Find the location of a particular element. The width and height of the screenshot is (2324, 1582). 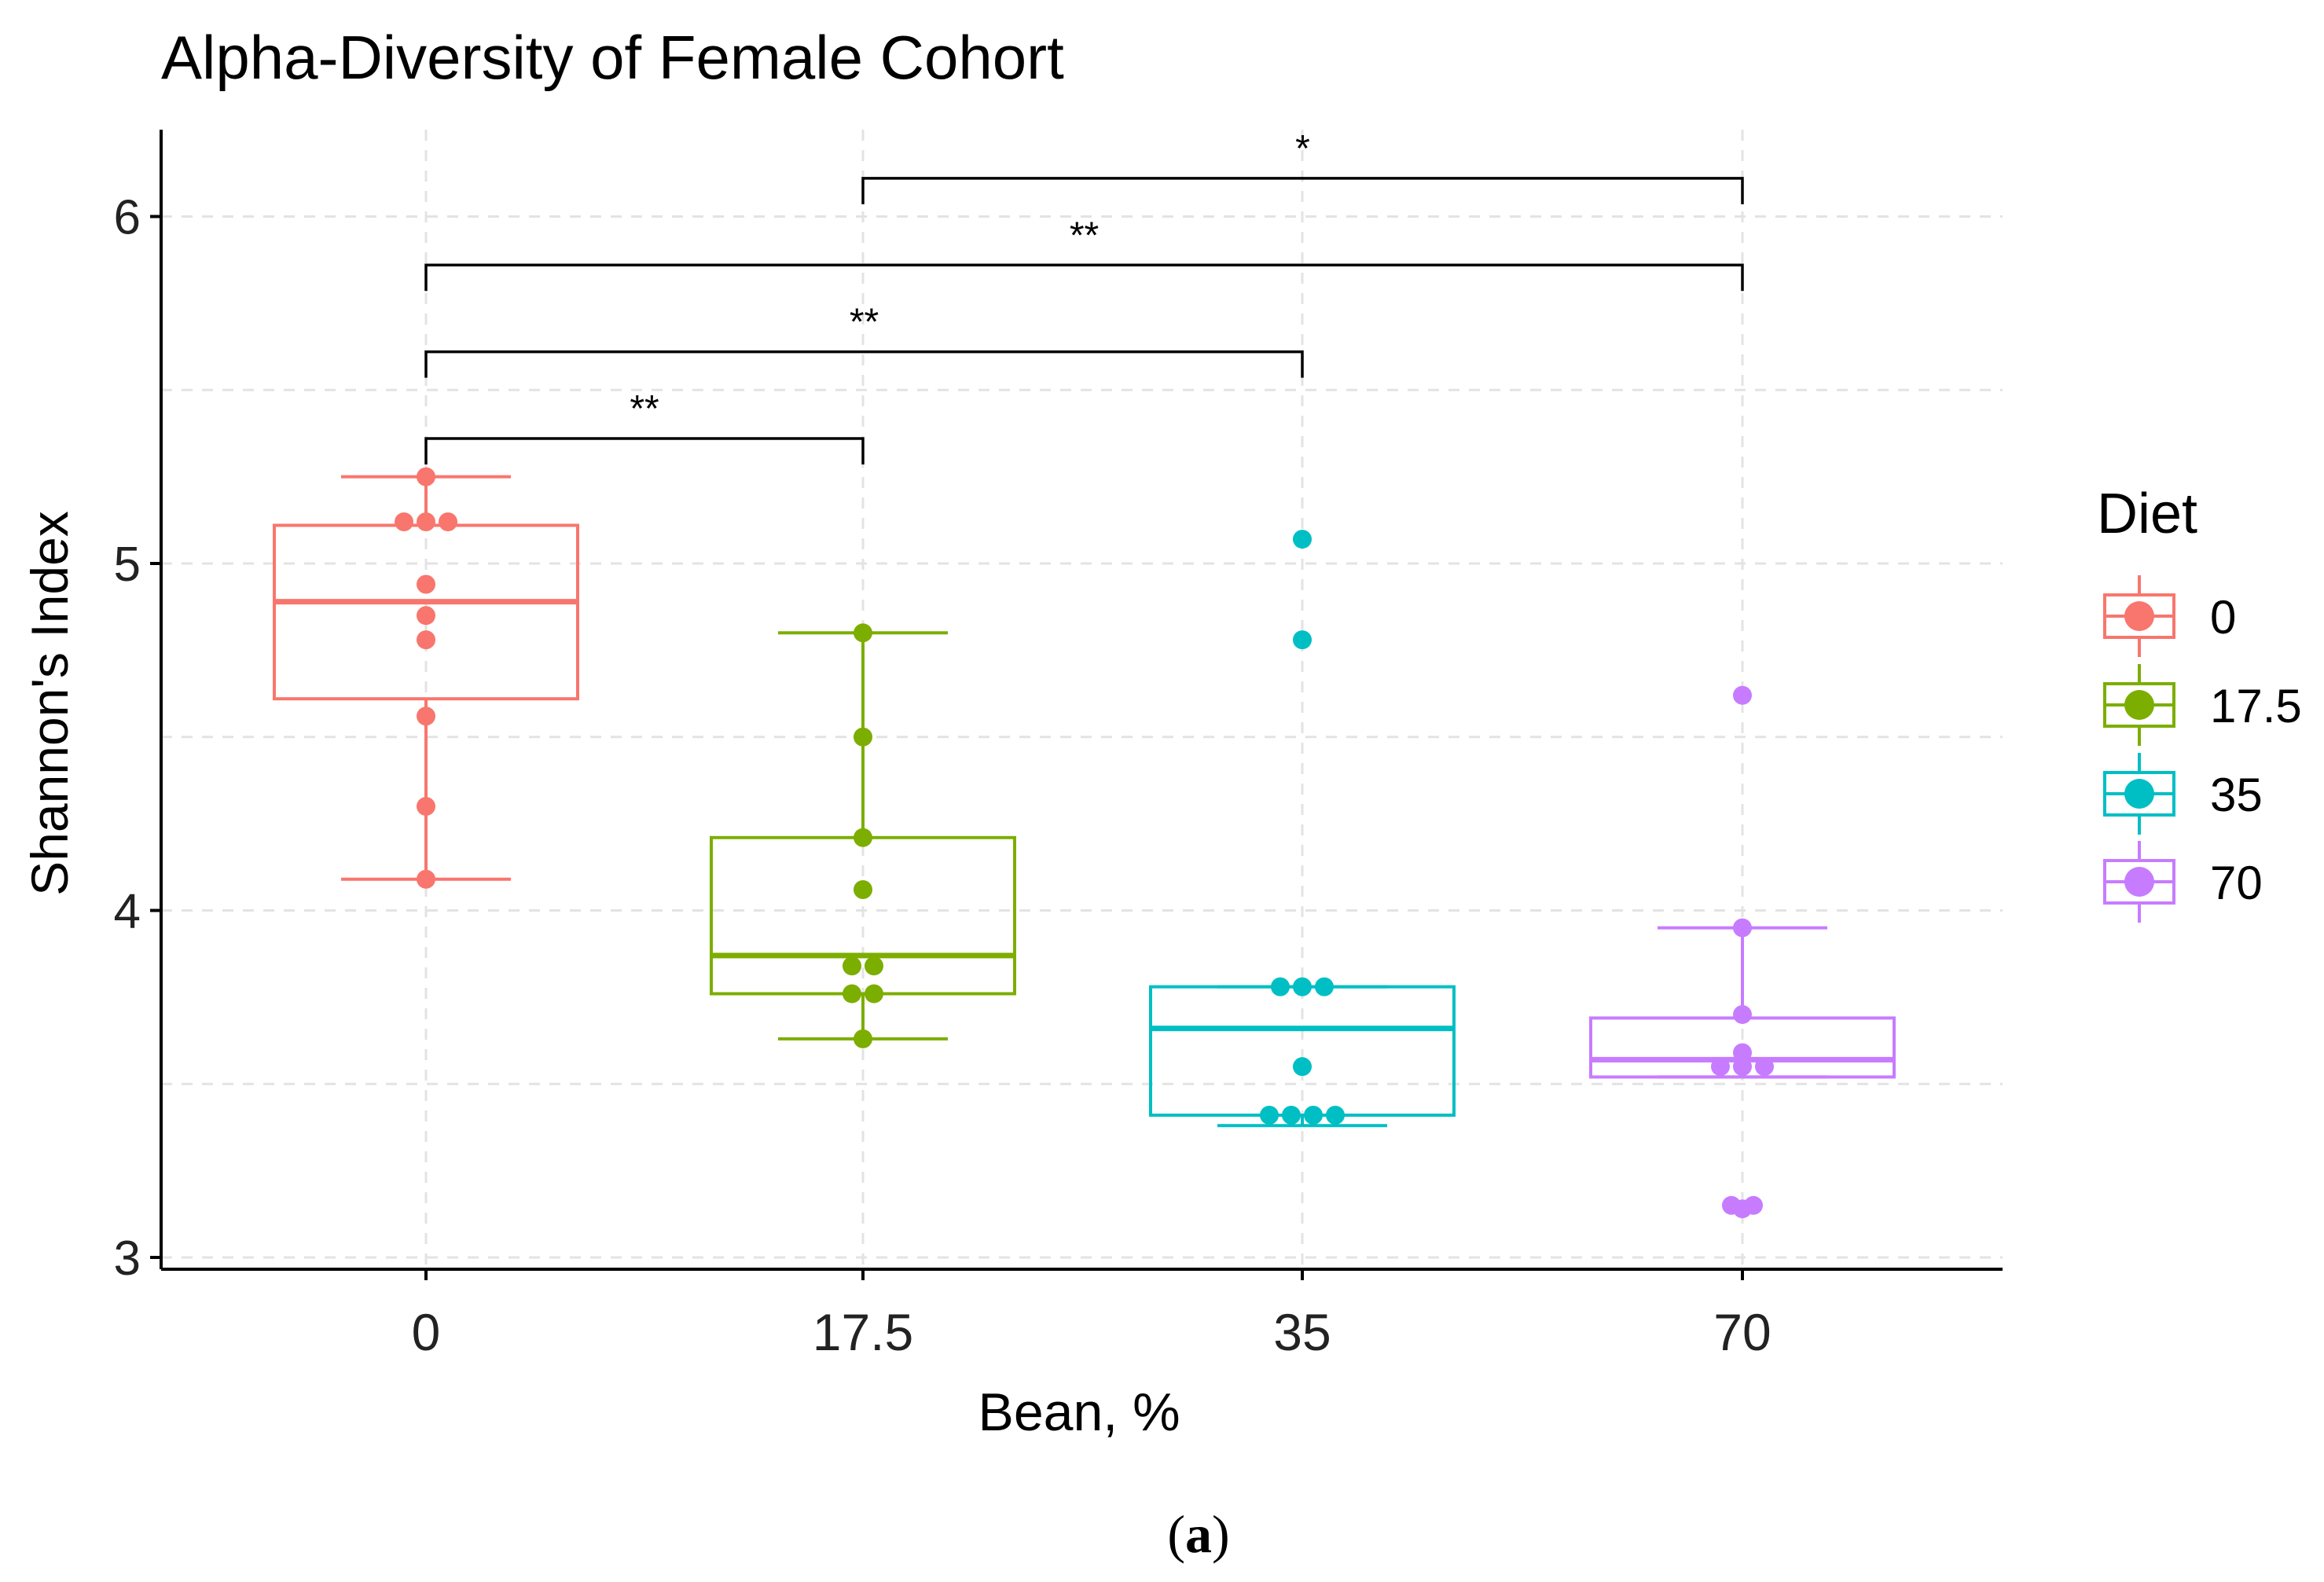

significance-brackets: ******* is located at coordinates (1084, 296).